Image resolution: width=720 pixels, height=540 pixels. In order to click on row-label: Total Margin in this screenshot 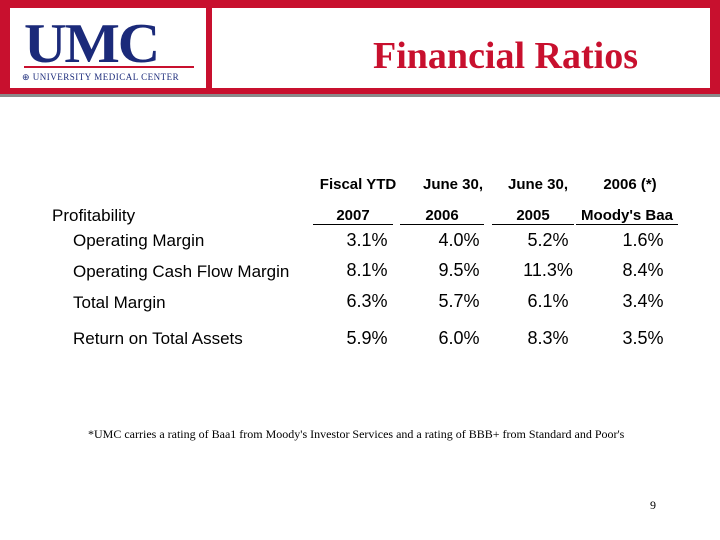, I will do `click(119, 302)`.